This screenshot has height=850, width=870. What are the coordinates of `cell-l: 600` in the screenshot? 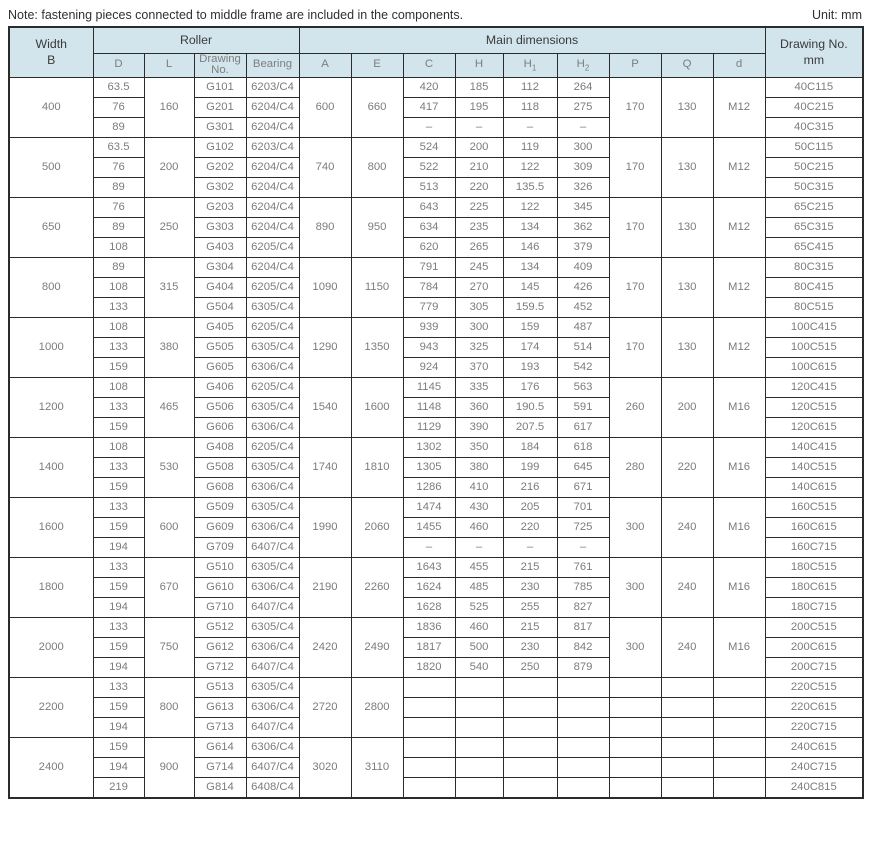 It's located at (169, 528).